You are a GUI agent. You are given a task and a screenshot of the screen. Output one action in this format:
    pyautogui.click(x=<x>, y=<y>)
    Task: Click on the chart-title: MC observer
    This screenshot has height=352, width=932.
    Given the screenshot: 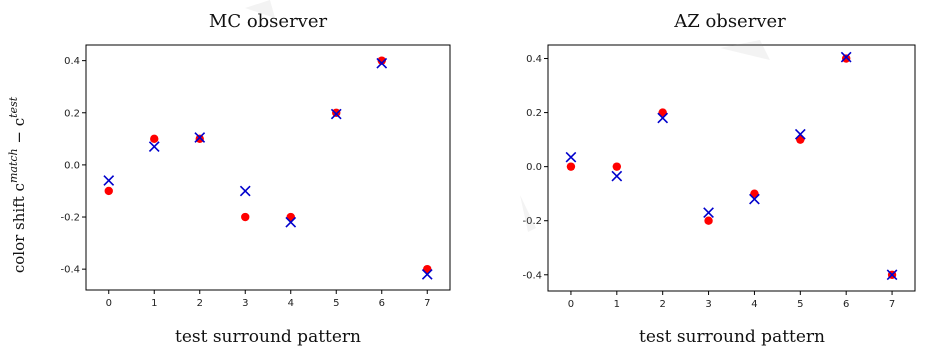 What is the action you would take?
    pyautogui.click(x=268, y=21)
    